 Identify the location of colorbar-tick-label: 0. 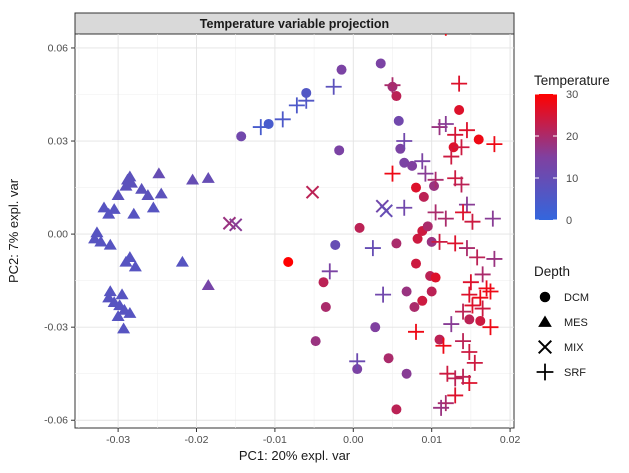
(569, 221).